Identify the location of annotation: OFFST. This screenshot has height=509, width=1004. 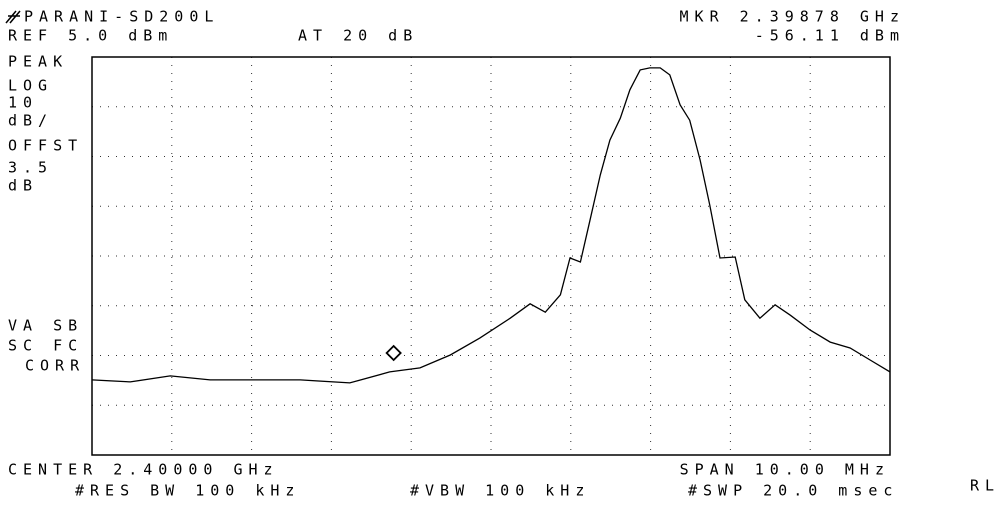
(45, 146).